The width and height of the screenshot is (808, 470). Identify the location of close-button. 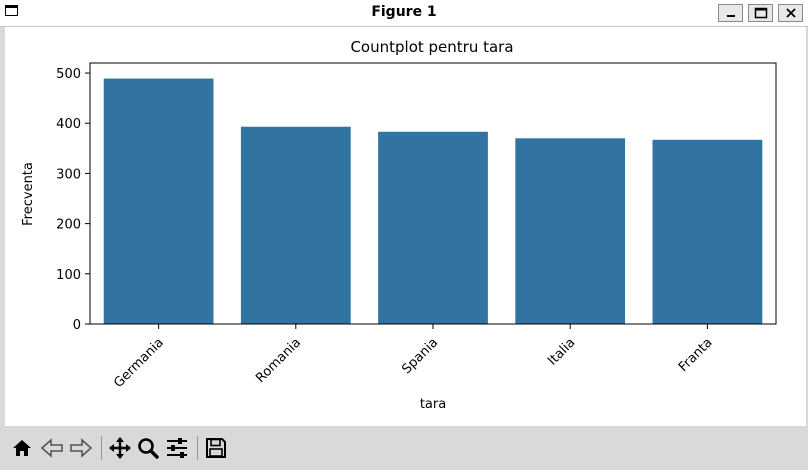
(790, 13).